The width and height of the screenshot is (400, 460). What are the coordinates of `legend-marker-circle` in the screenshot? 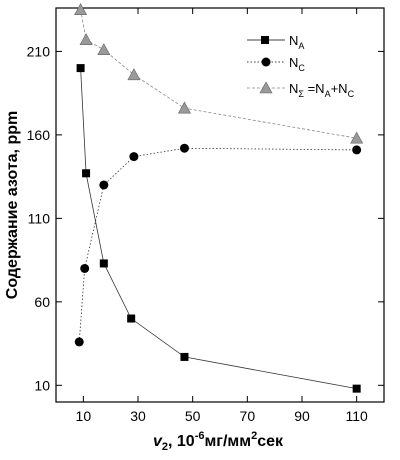 It's located at (266, 62).